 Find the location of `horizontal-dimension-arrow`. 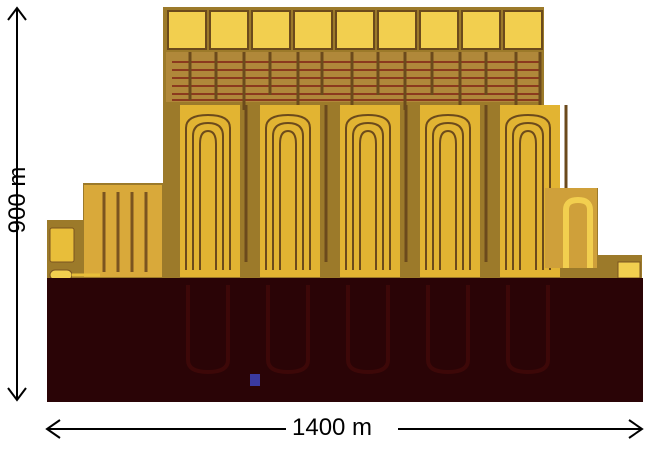

horizontal-dimension-arrow is located at coordinates (344, 429).